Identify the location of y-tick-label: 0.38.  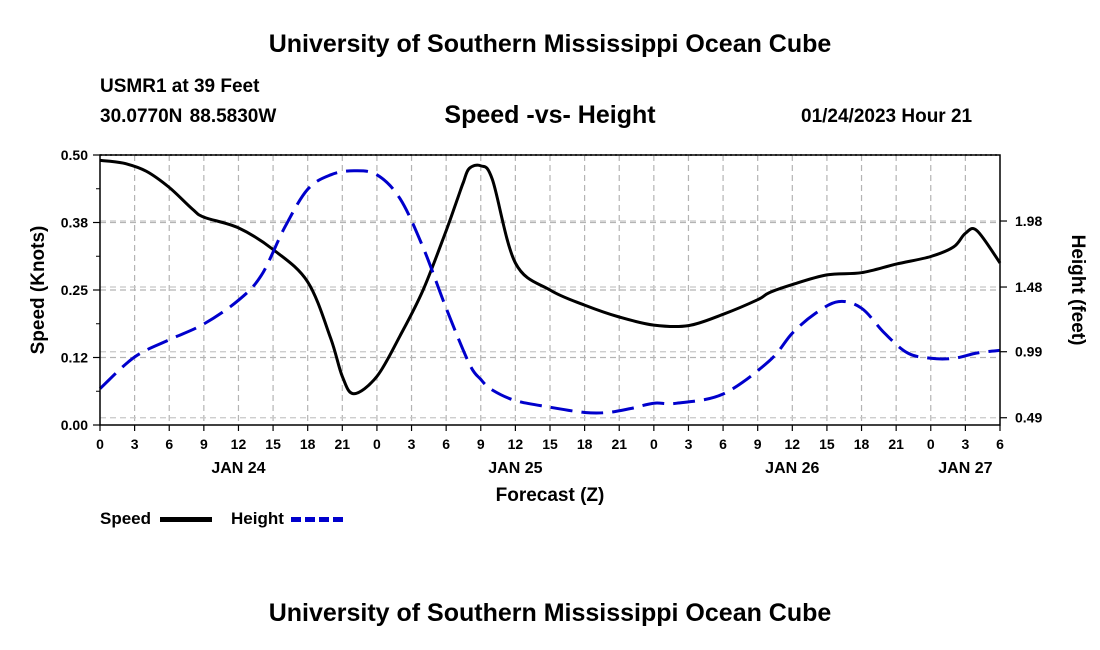
(74, 223).